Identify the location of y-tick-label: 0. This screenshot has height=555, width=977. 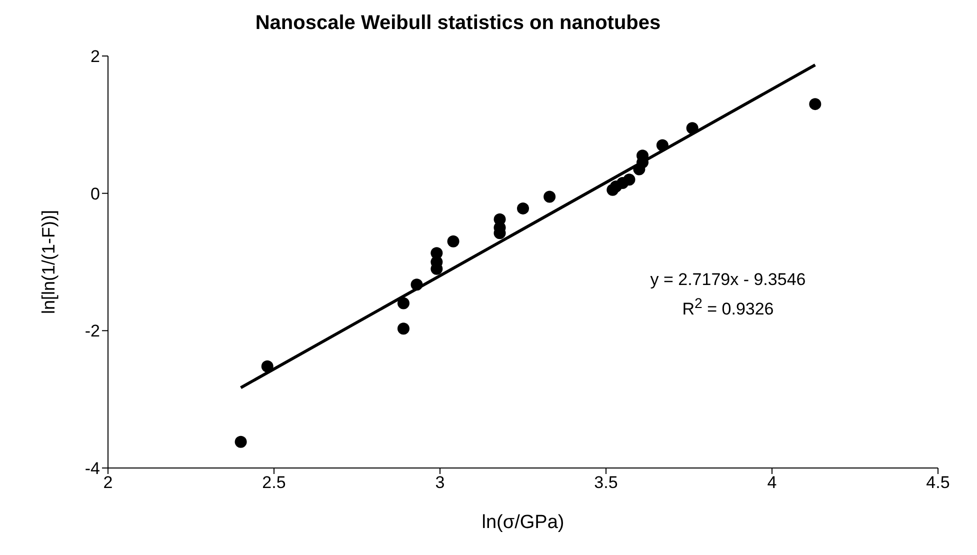
(95, 194).